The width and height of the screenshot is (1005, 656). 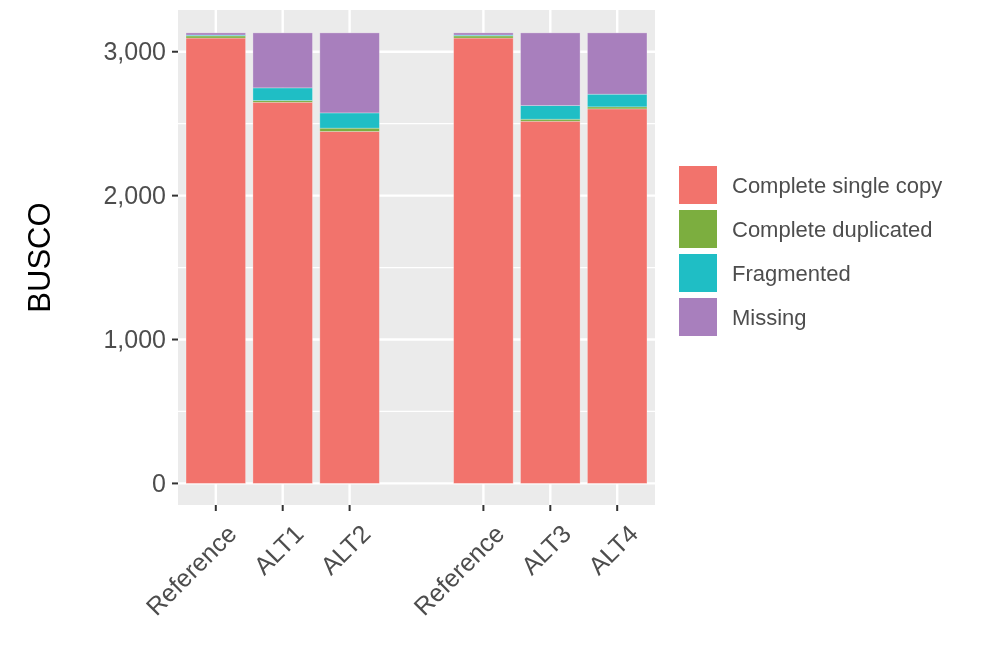 I want to click on legend-label: Complete duplicated, so click(x=832, y=229).